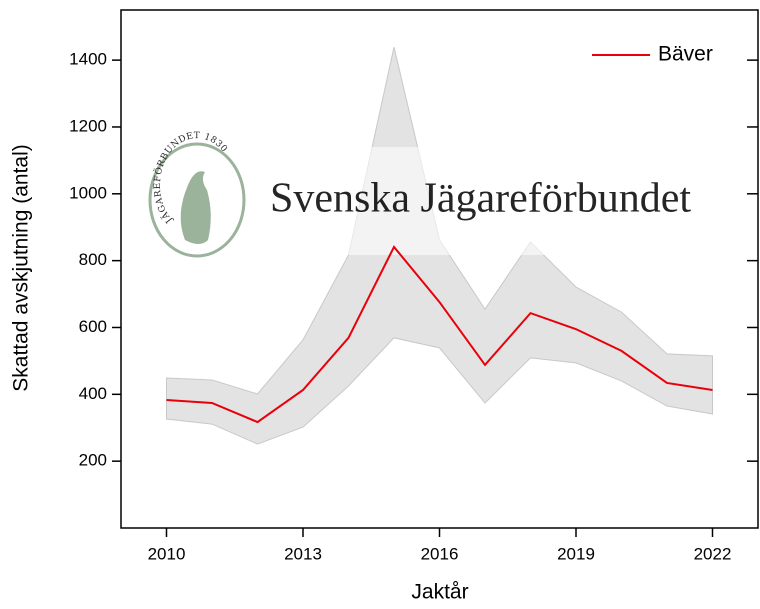 This screenshot has height=609, width=760. Describe the element at coordinates (576, 553) in the screenshot. I see `x-tick-label: 2019` at that location.